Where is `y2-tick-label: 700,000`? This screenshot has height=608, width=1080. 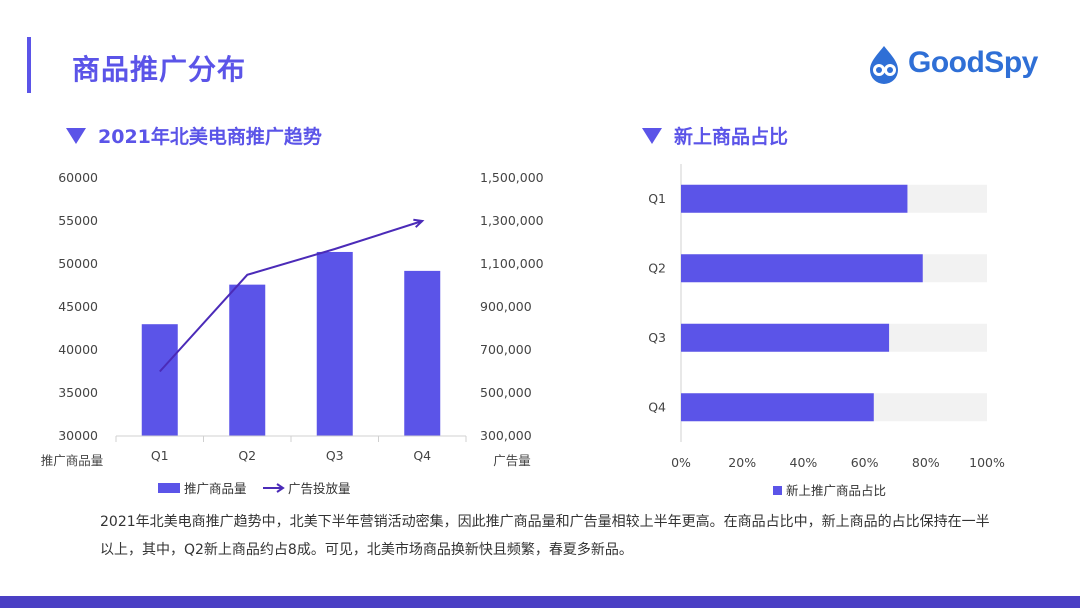
y2-tick-label: 700,000 is located at coordinates (506, 349).